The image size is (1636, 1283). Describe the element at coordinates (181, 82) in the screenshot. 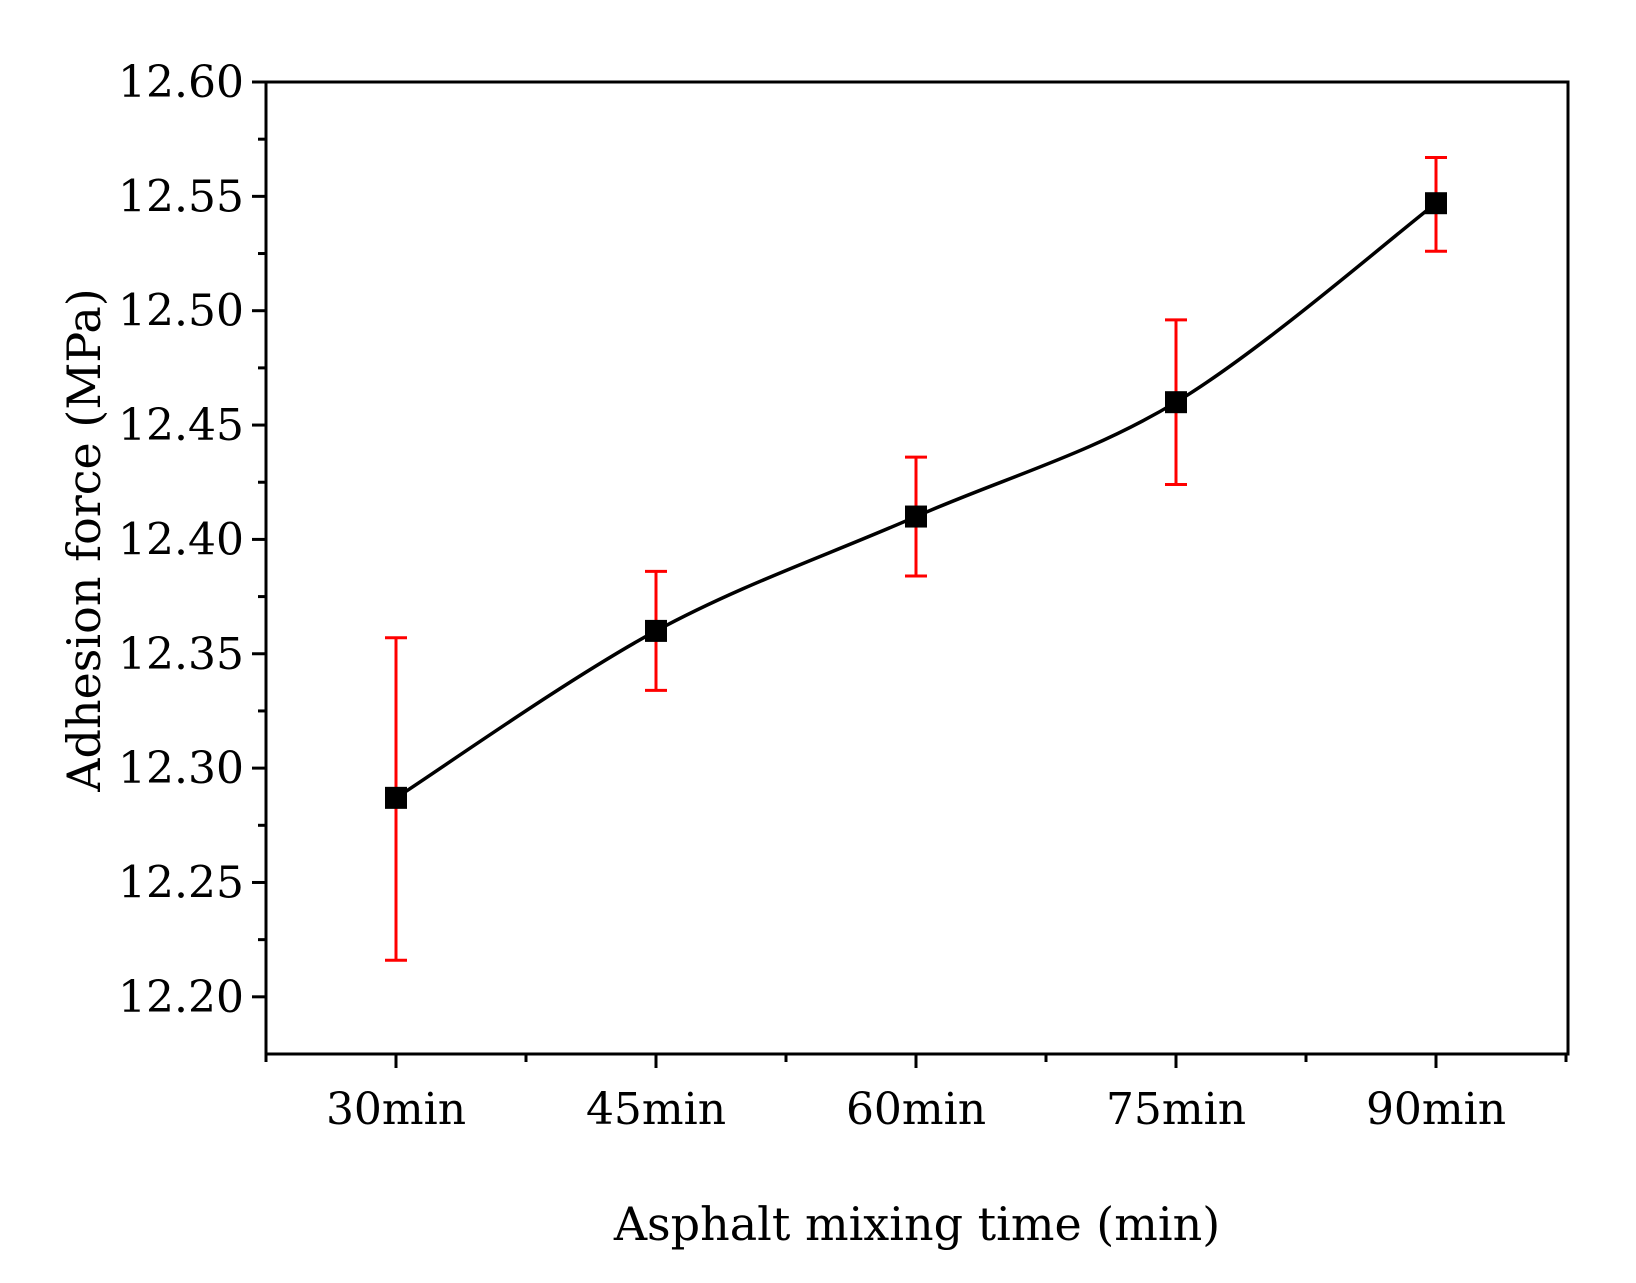

I see `y-tick-label: 12.60` at that location.